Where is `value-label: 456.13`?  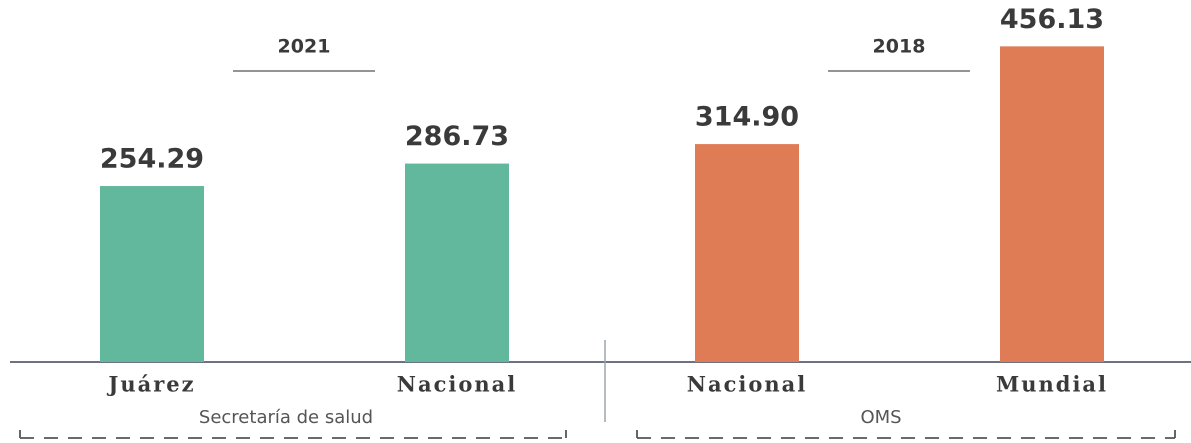
value-label: 456.13 is located at coordinates (1052, 19).